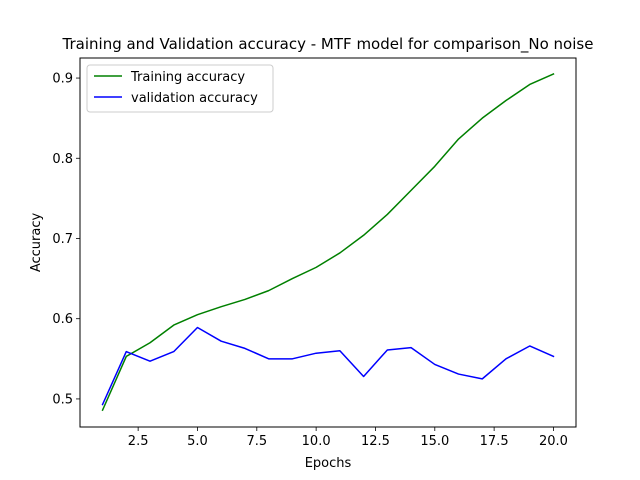 The image size is (640, 480). Describe the element at coordinates (494, 441) in the screenshot. I see `x-tick-label: 17.5` at that location.